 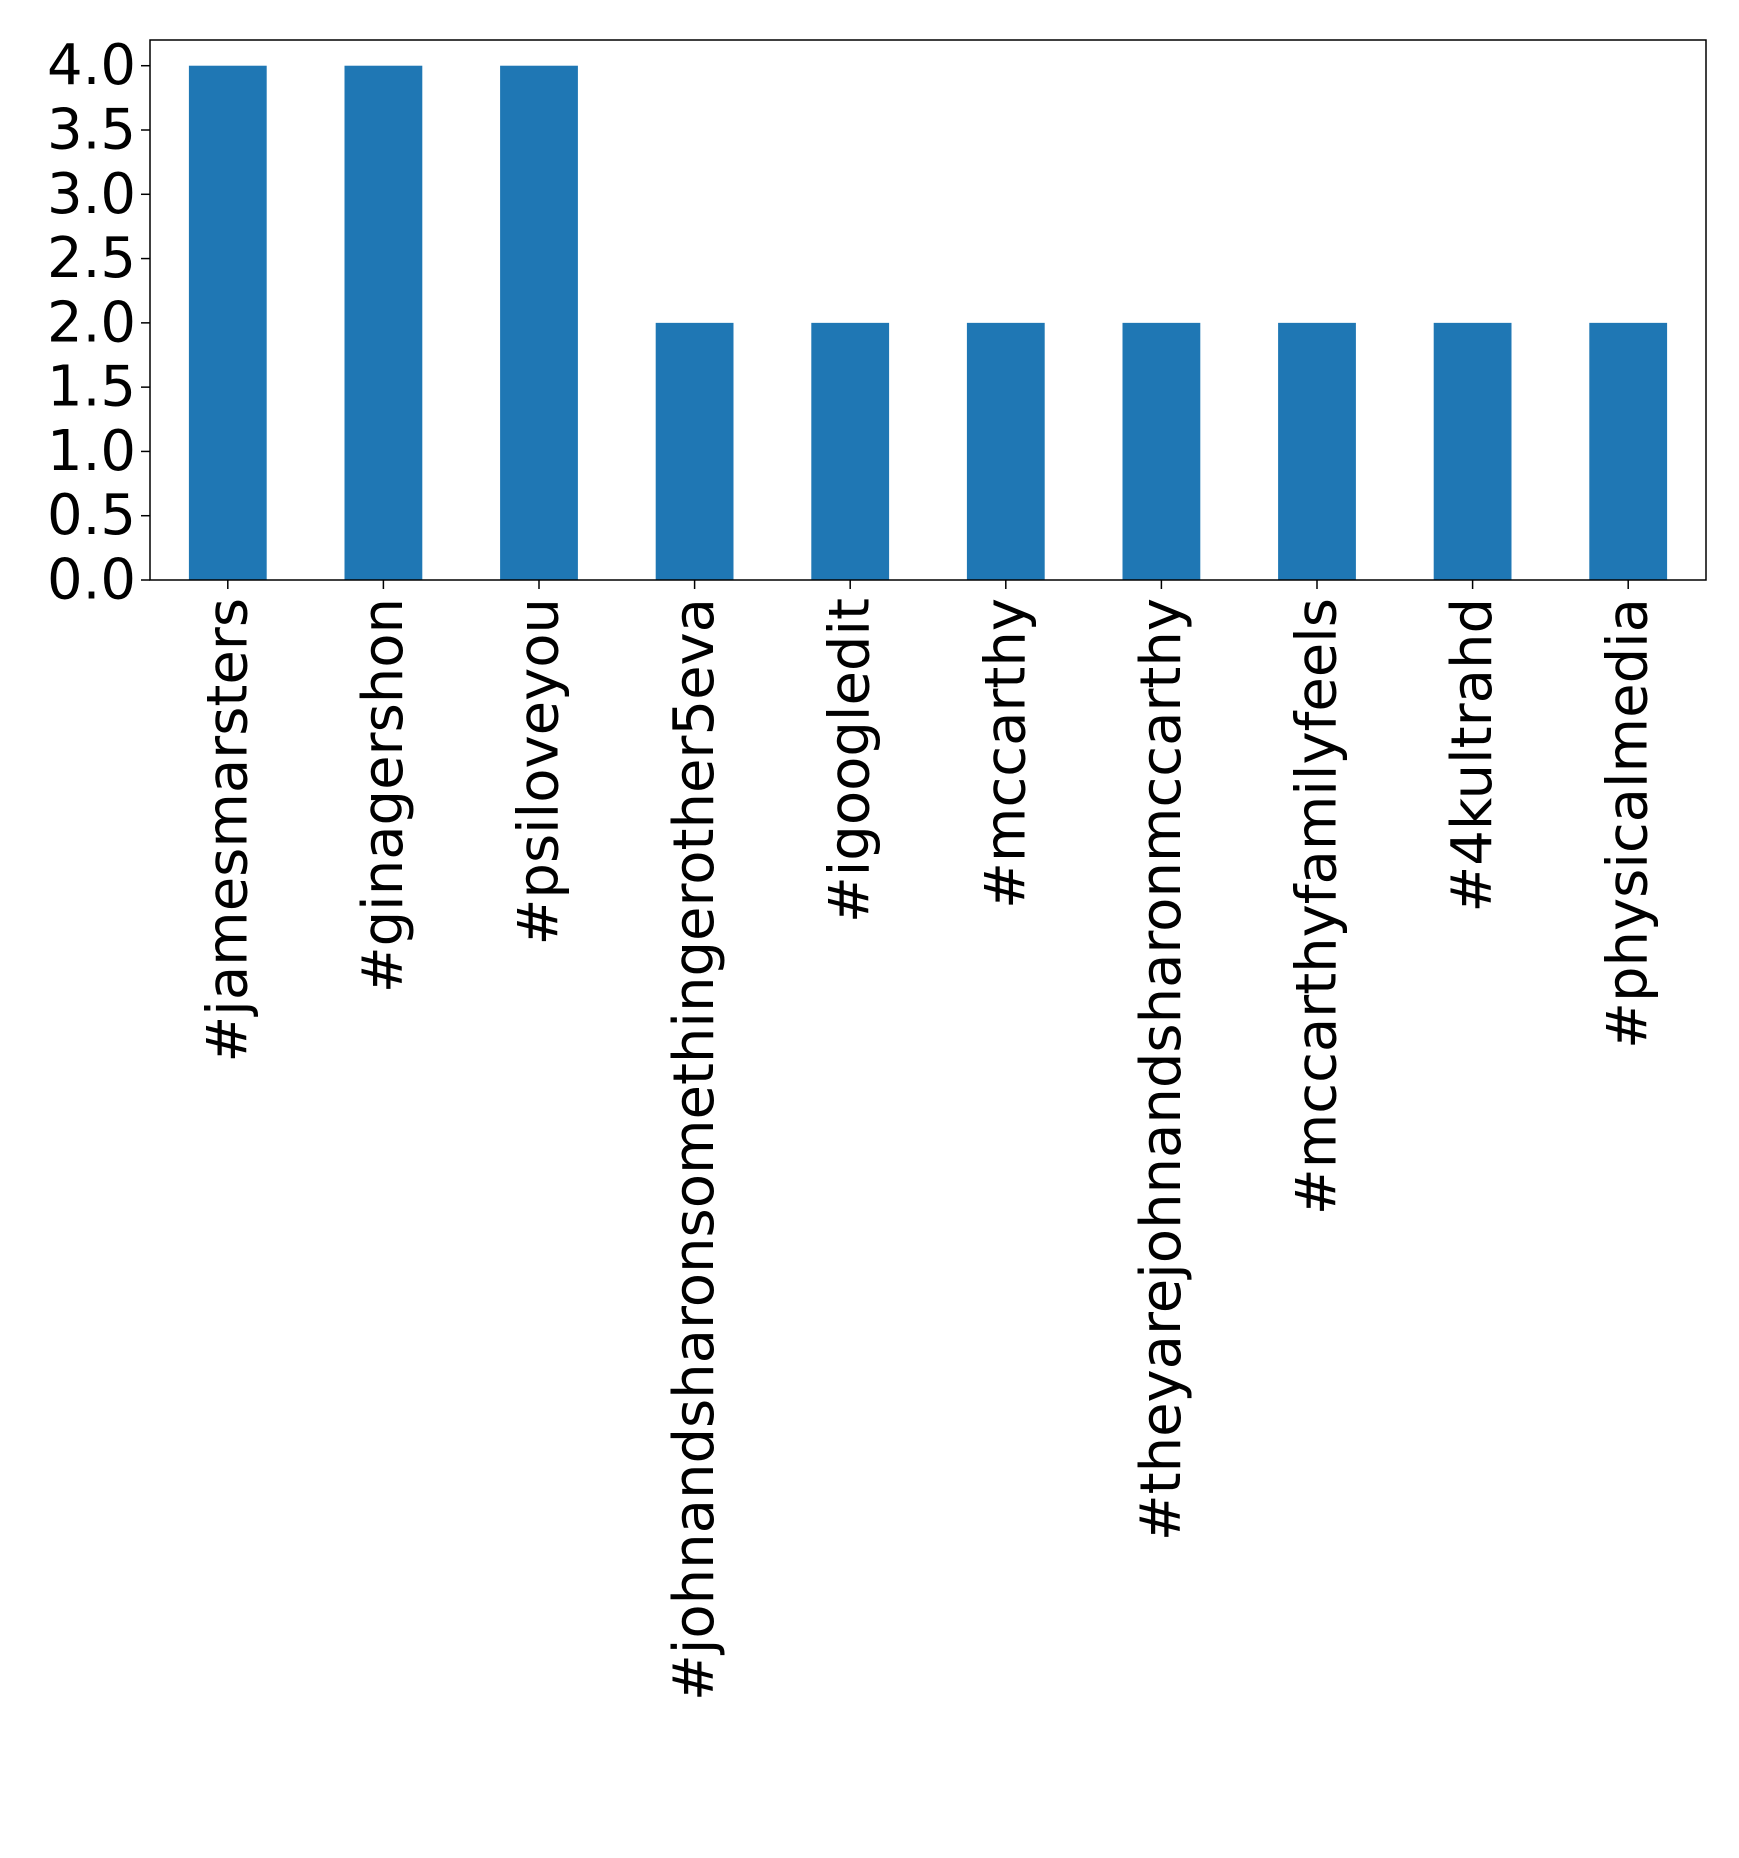 What do you see at coordinates (850, 760) in the screenshot?
I see `x-tick-label: #igoogledit` at bounding box center [850, 760].